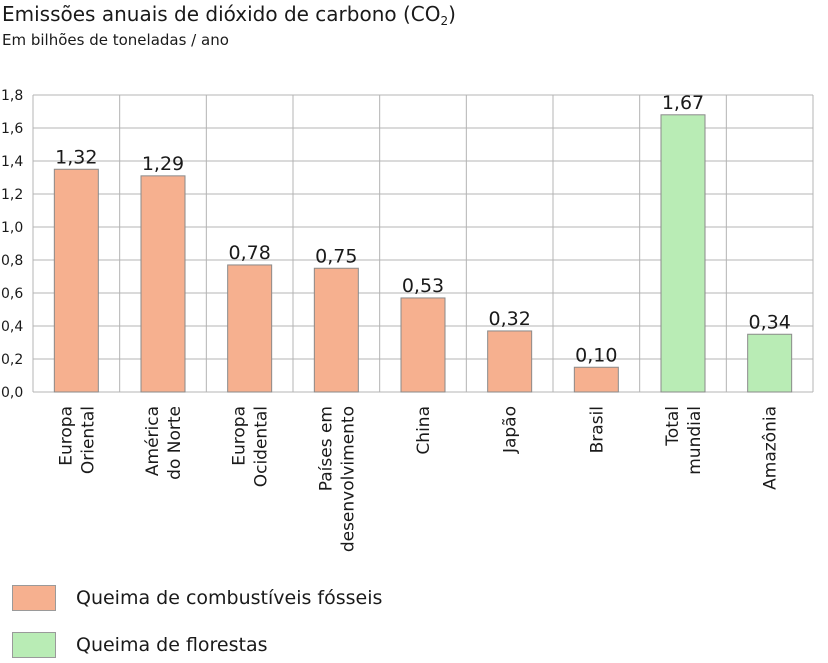 This screenshot has width=828, height=663. I want to click on x-category-label: Países em desenvolvimento, so click(337, 479).